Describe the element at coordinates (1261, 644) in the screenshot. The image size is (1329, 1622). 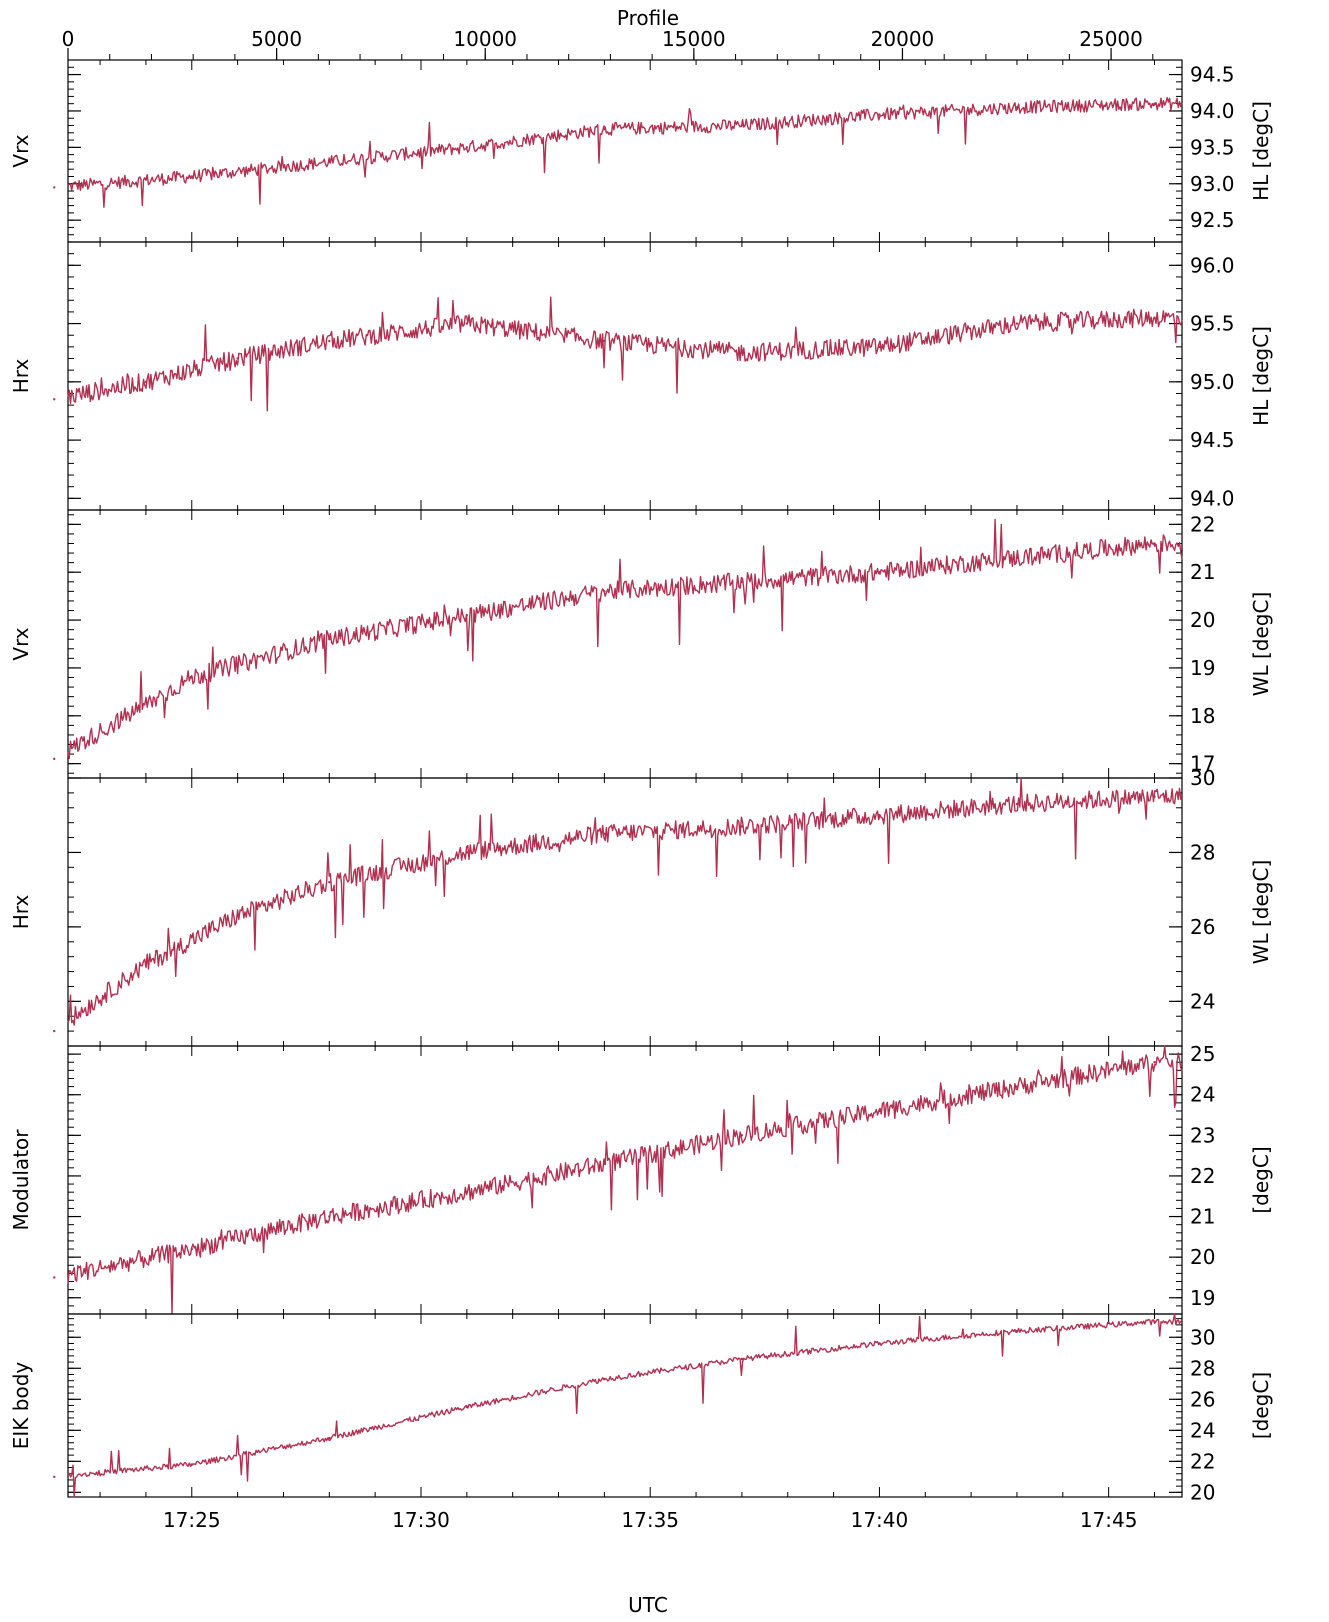
I see `right-axis-label: WL [degC]` at that location.